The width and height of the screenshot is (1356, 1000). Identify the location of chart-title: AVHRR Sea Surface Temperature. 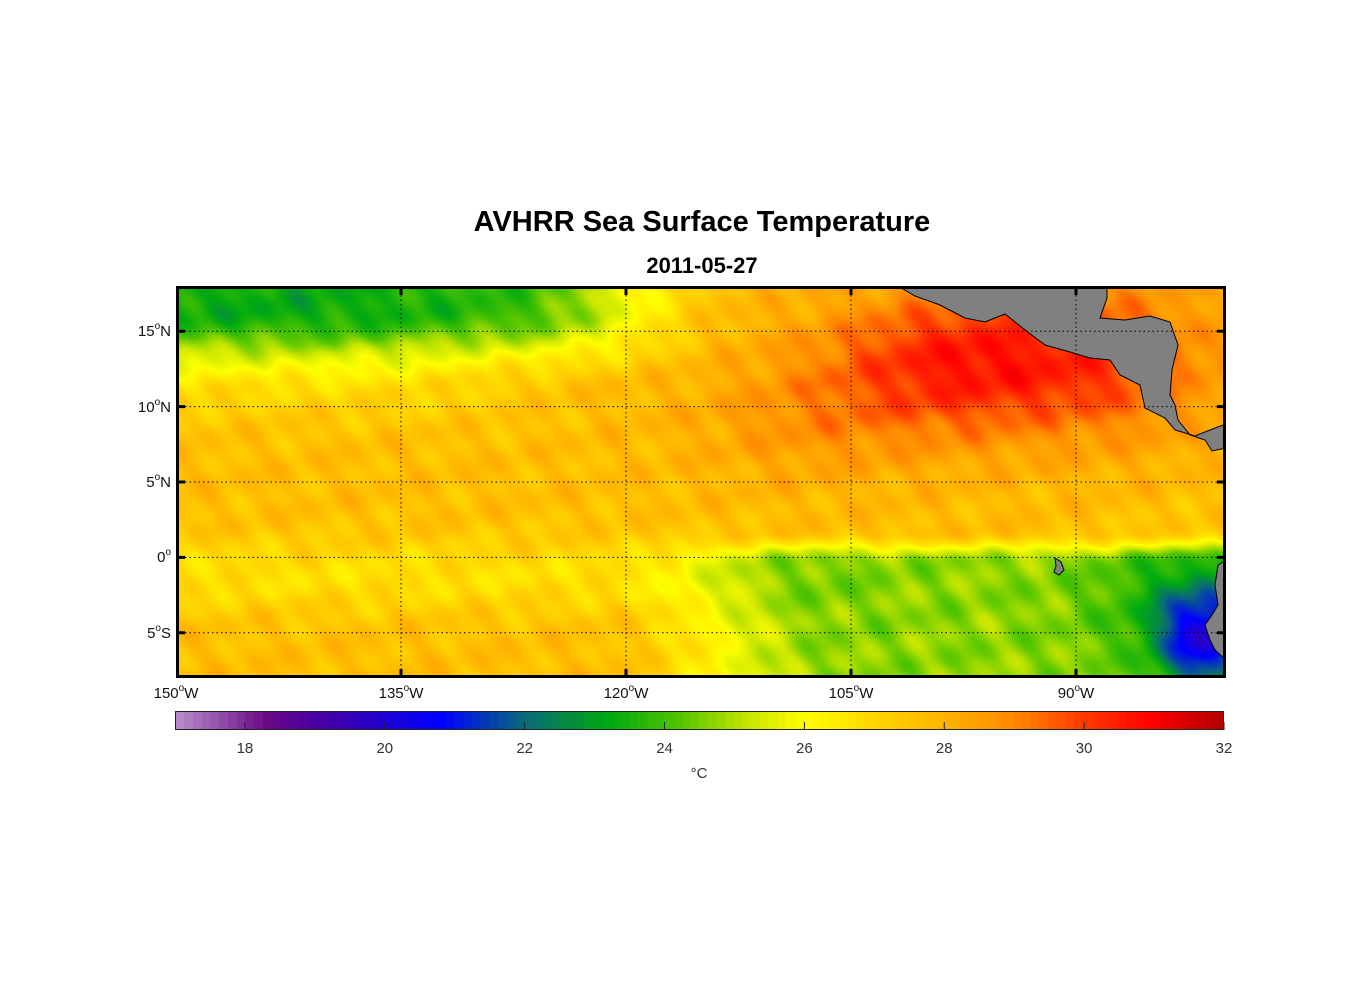
(702, 222).